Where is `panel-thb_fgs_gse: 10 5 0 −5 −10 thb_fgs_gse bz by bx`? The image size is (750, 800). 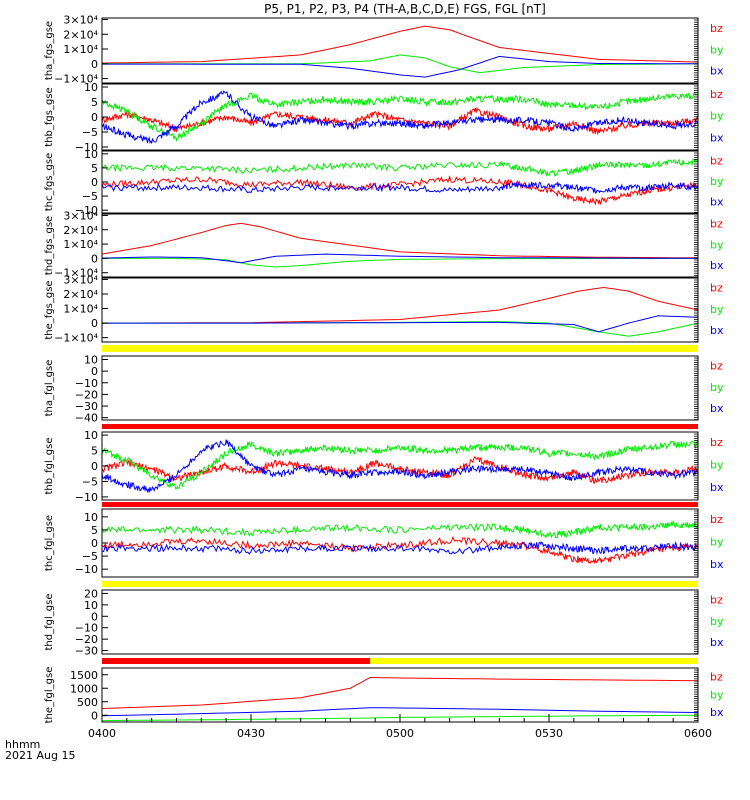
panel-thb_fgs_gse: 10 5 0 −5 −10 thb_fgs_gse bz by bx is located at coordinates (384, 117).